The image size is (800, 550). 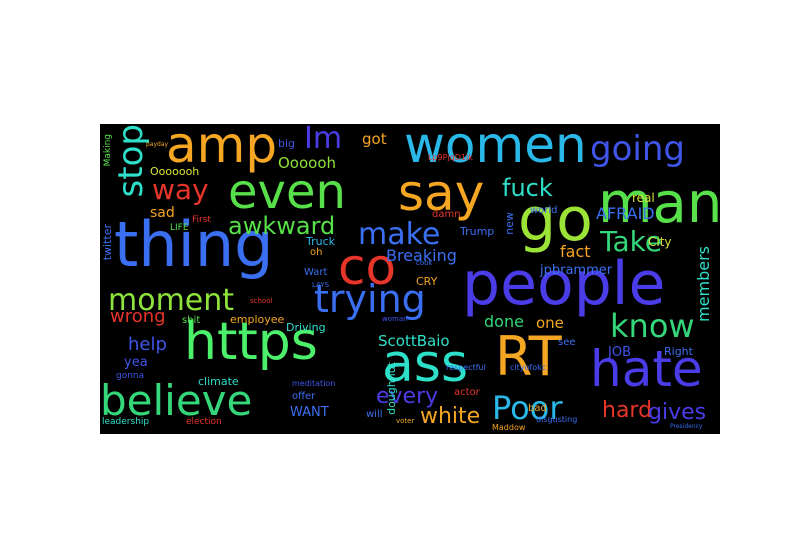 I want to click on word-scottbaio: ScottBaio, so click(x=414, y=341).